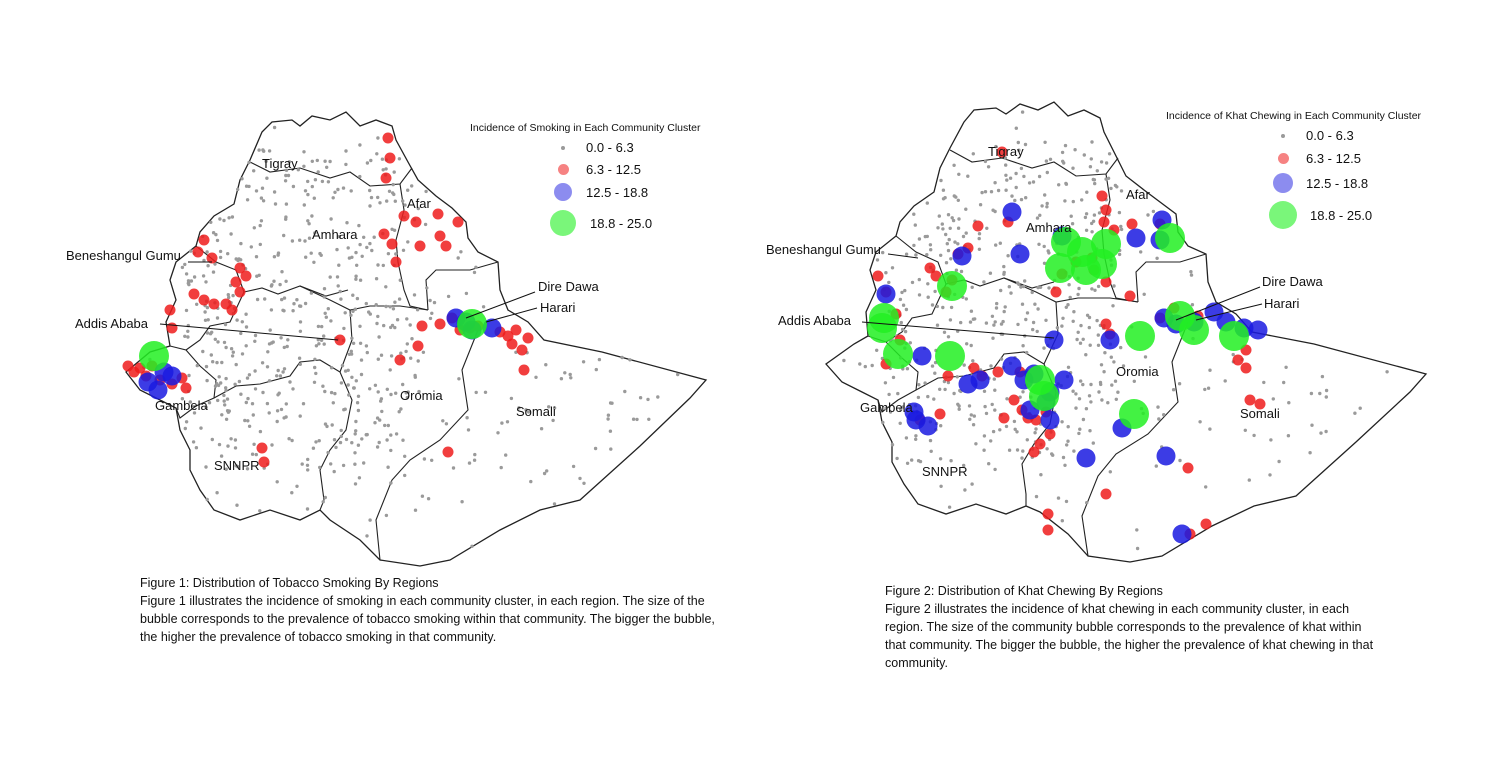 Image resolution: width=1500 pixels, height=774 pixels. I want to click on label-beneshangul: Beneshangul Gumu, so click(823, 249).